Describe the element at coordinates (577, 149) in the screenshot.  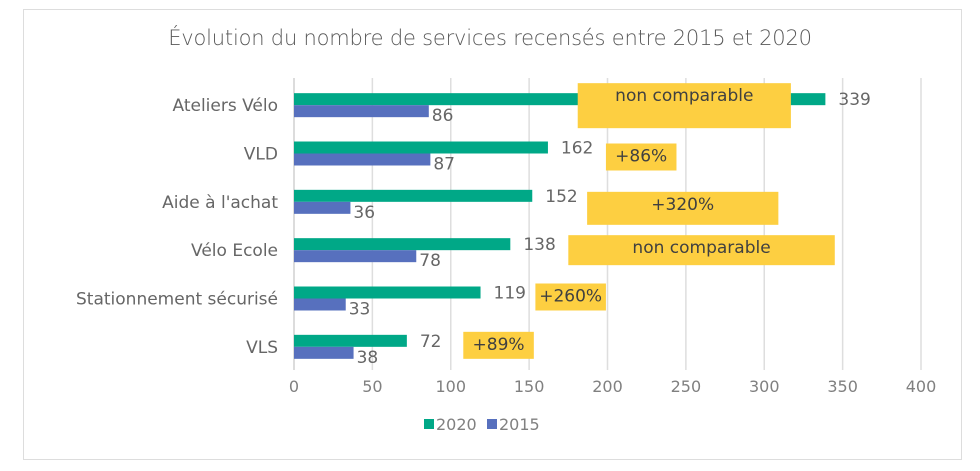
I see `data-label-2020: 162` at that location.